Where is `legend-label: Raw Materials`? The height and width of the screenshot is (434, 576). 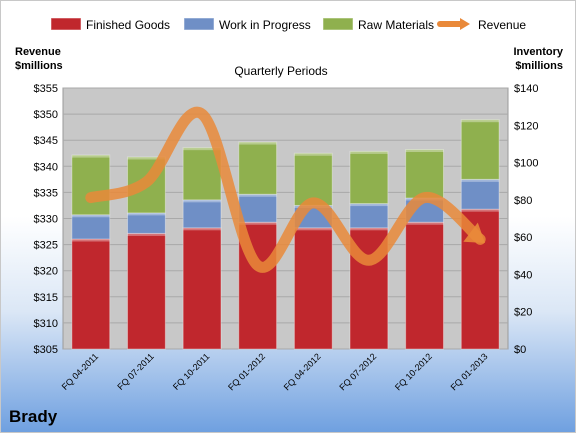 legend-label: Raw Materials is located at coordinates (396, 25).